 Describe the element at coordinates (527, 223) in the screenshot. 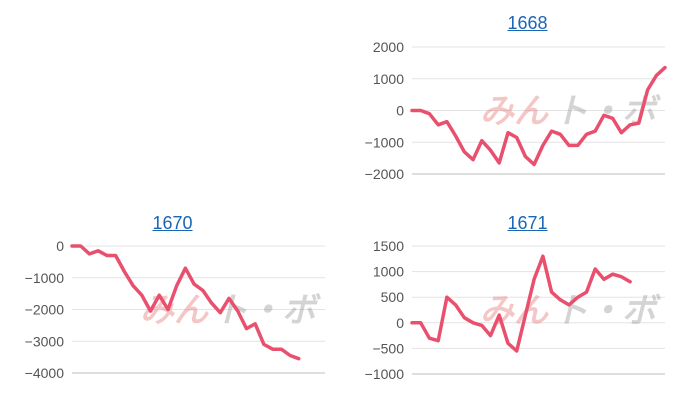

I see `chart-title-link: 1671` at that location.